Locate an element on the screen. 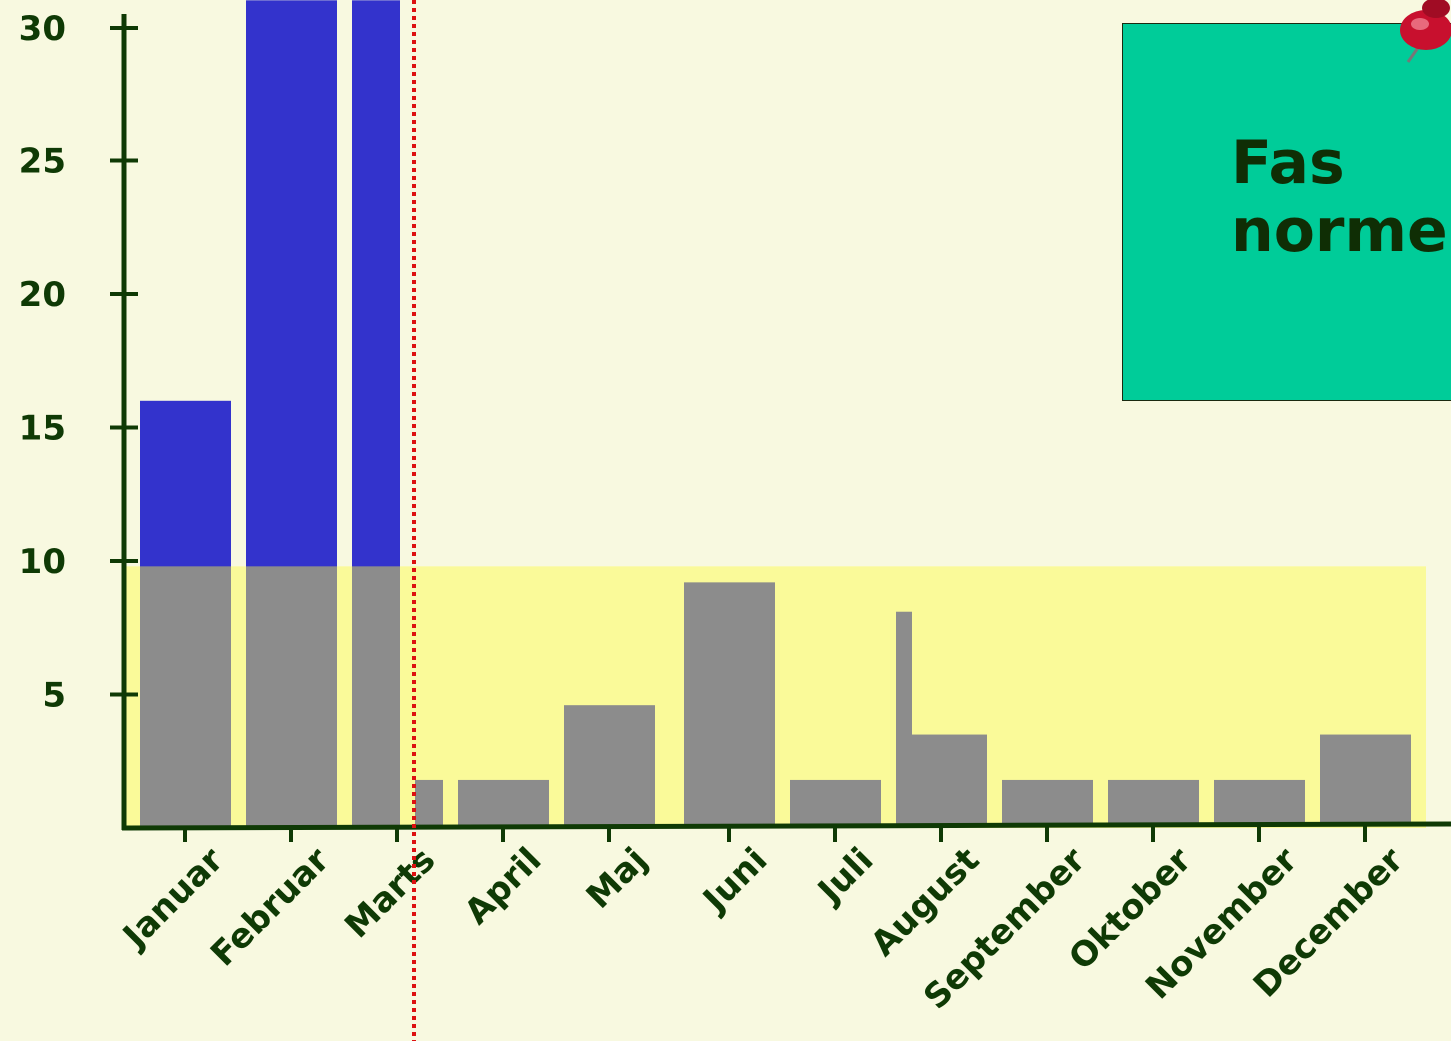 The height and width of the screenshot is (1041, 1451). x-tick-label-juni: Juni is located at coordinates (734, 880).